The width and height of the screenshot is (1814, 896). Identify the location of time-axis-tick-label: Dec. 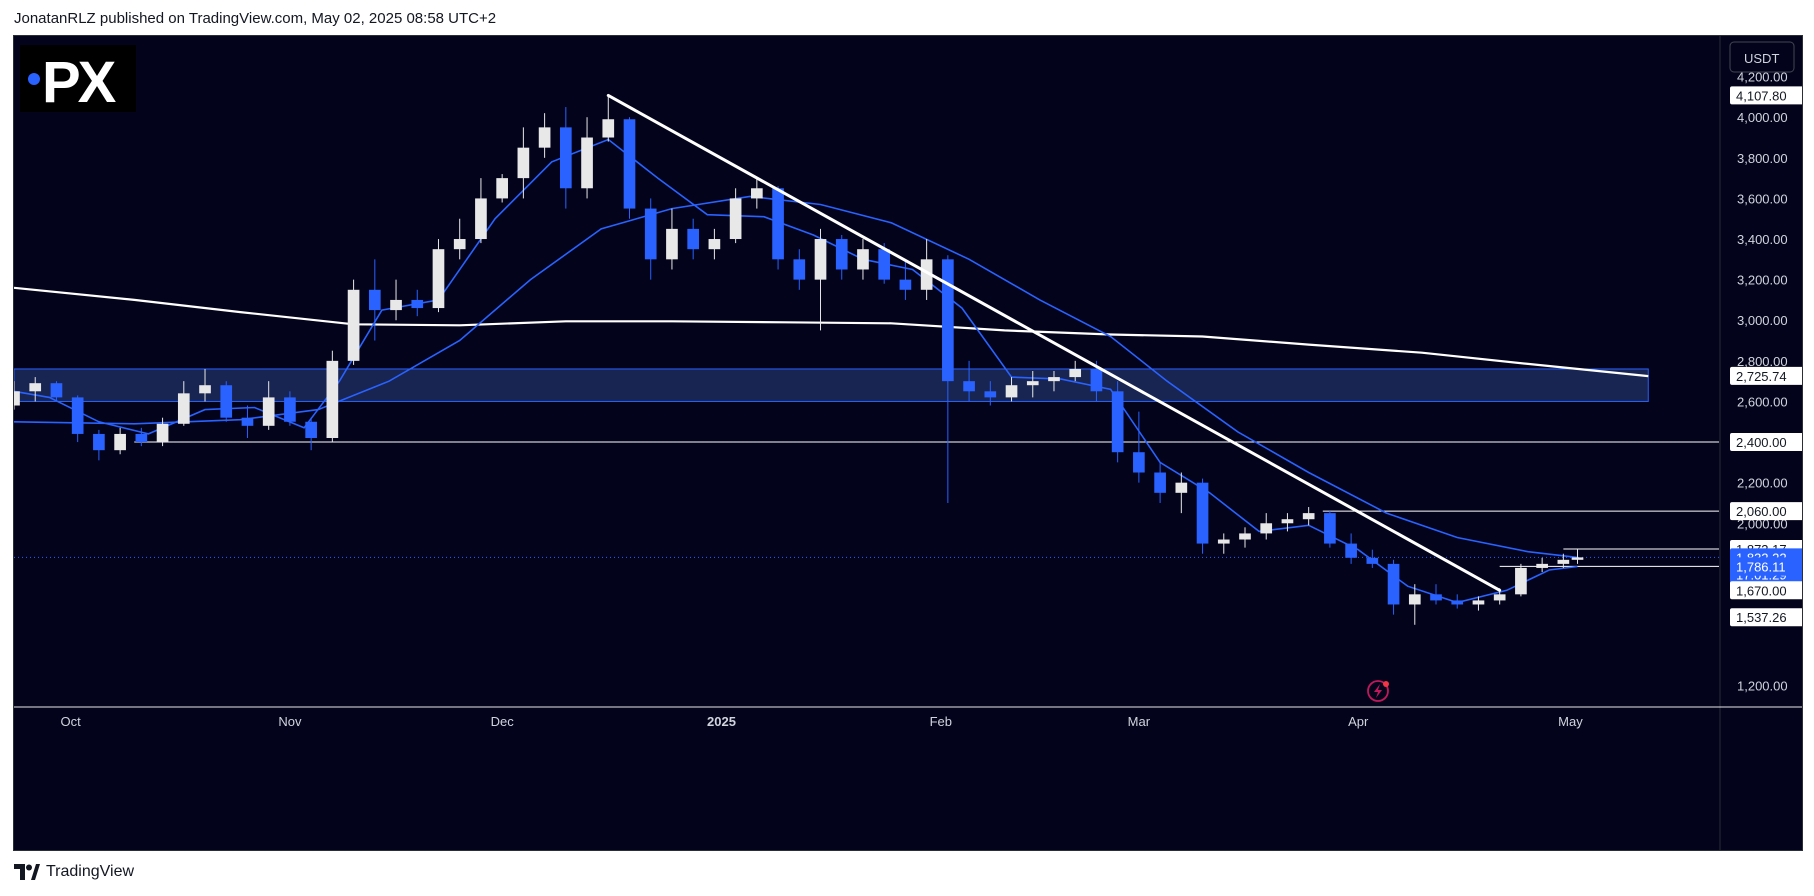
(503, 721).